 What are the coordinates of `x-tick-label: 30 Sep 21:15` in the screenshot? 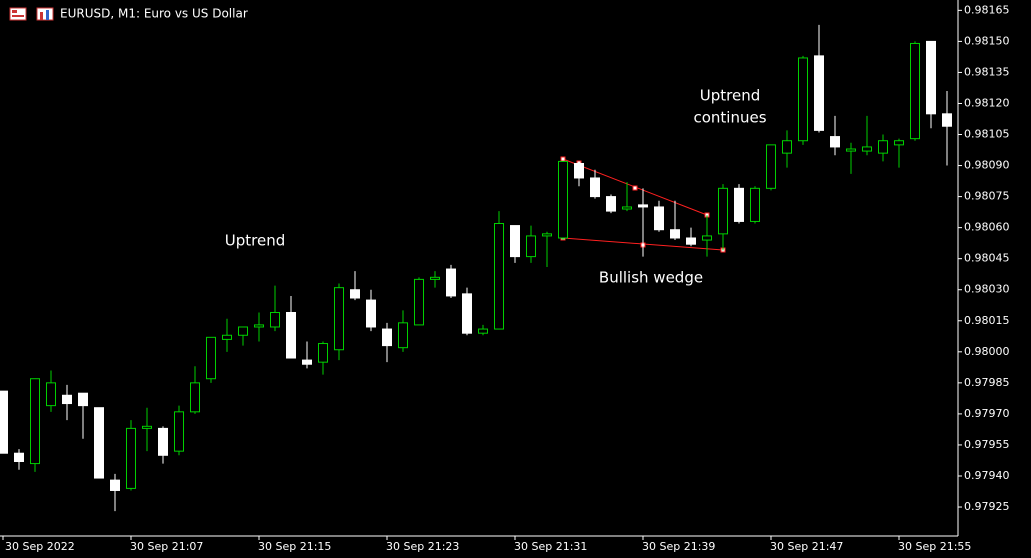 It's located at (294, 546).